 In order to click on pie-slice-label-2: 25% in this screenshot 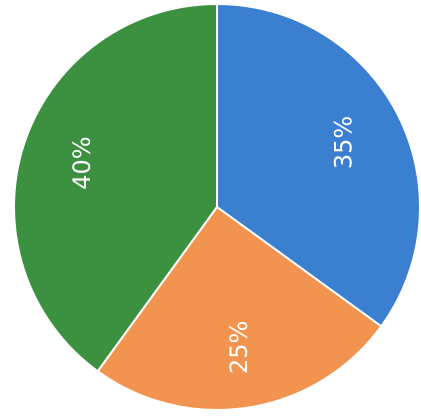, I will do `click(239, 347)`.